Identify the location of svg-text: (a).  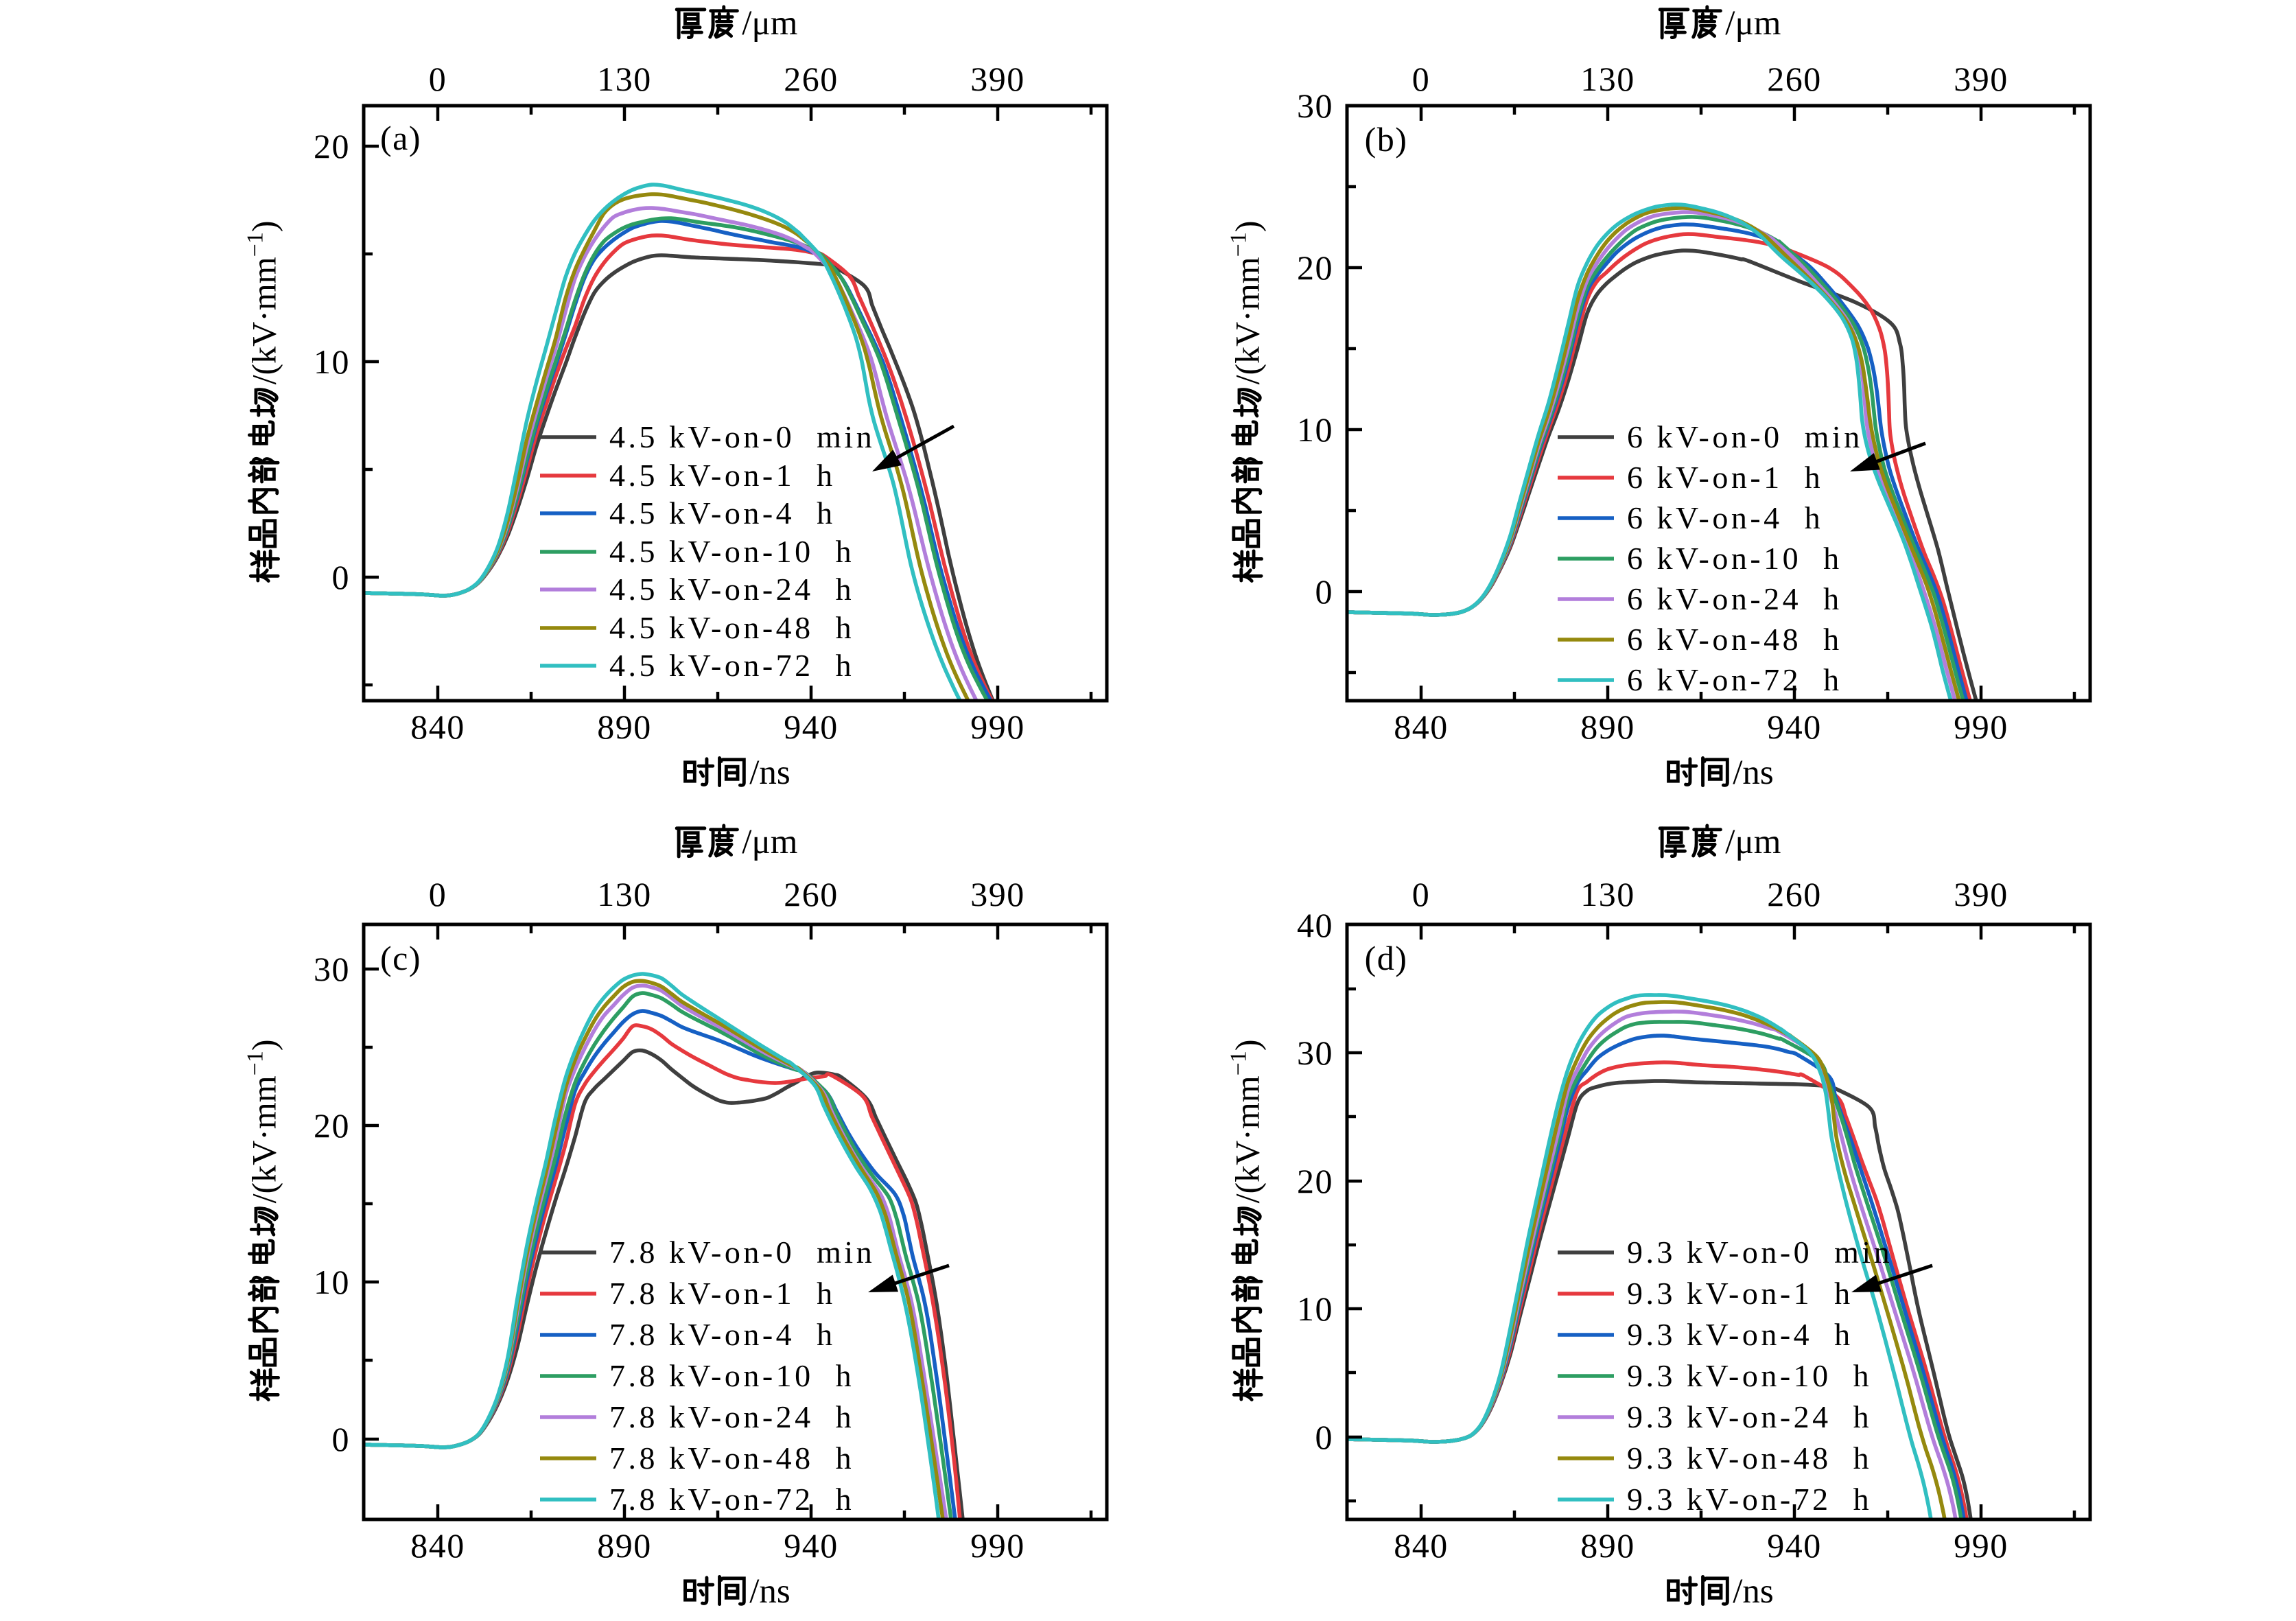
(400, 138).